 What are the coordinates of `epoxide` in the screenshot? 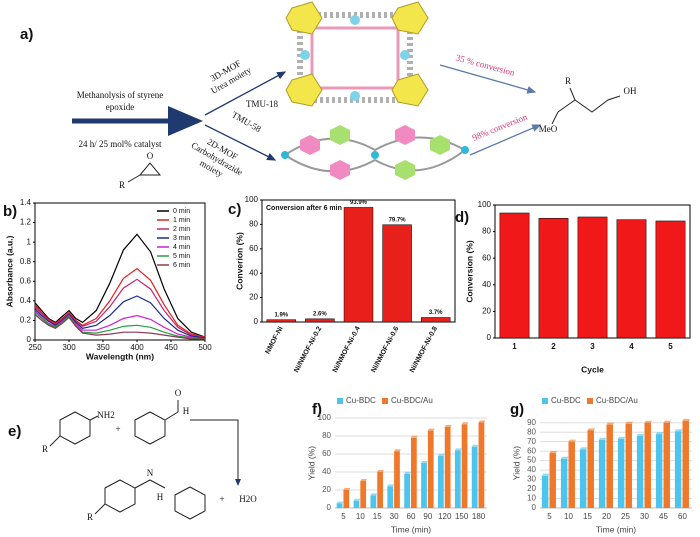 It's located at (144, 172).